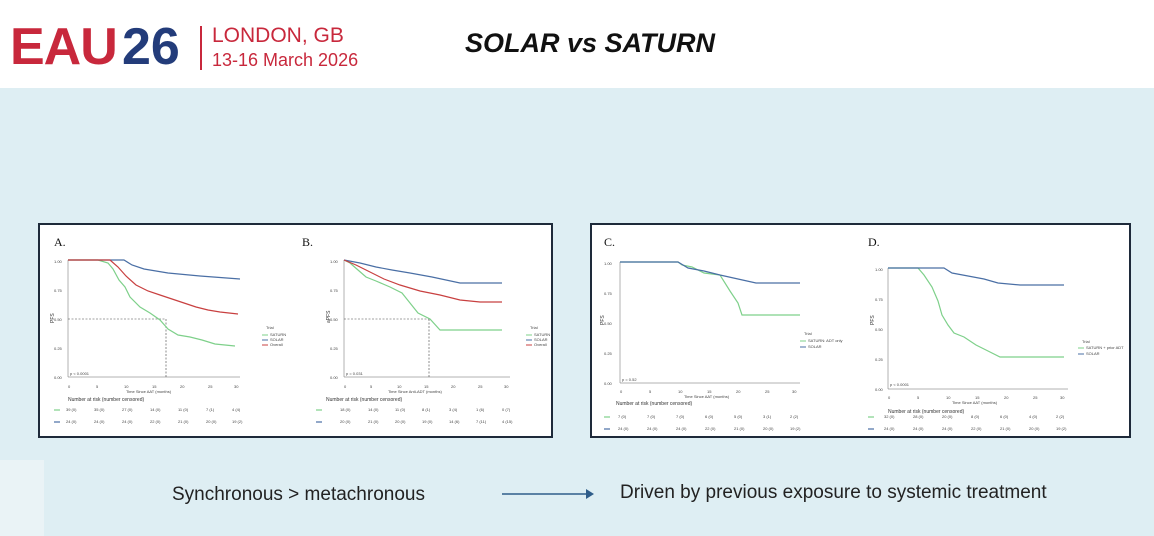  I want to click on plot-a-pvalue: p < 0.0001, so click(80, 373).